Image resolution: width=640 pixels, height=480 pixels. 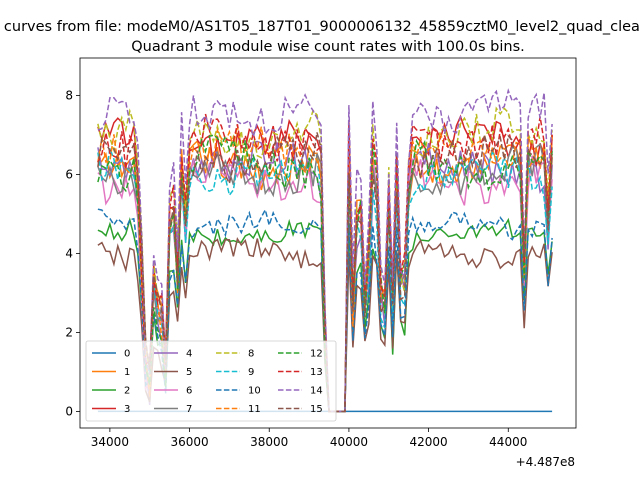 What do you see at coordinates (254, 391) in the screenshot?
I see `legend-label-10: 10` at bounding box center [254, 391].